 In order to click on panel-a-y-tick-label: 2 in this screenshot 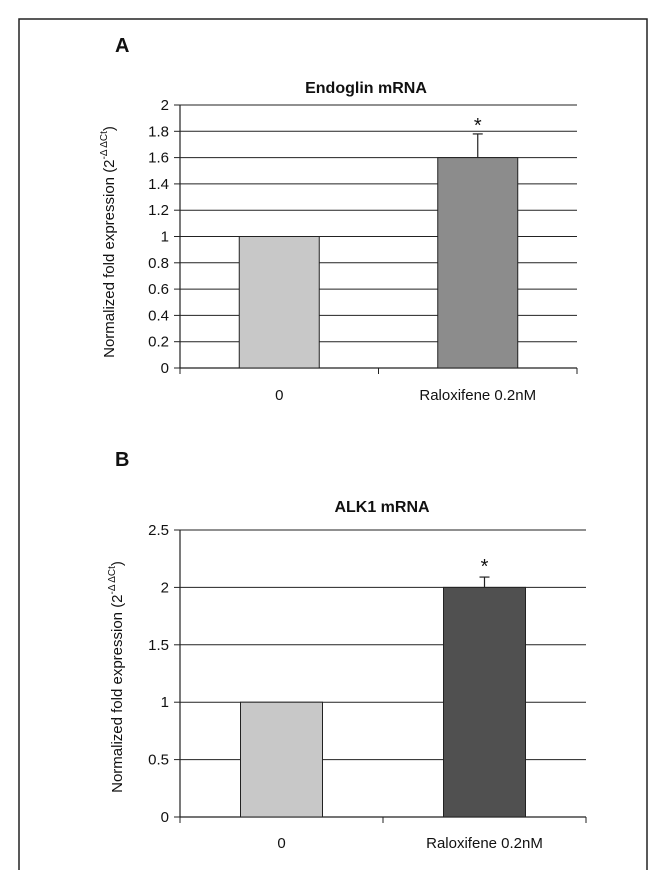, I will do `click(165, 105)`.